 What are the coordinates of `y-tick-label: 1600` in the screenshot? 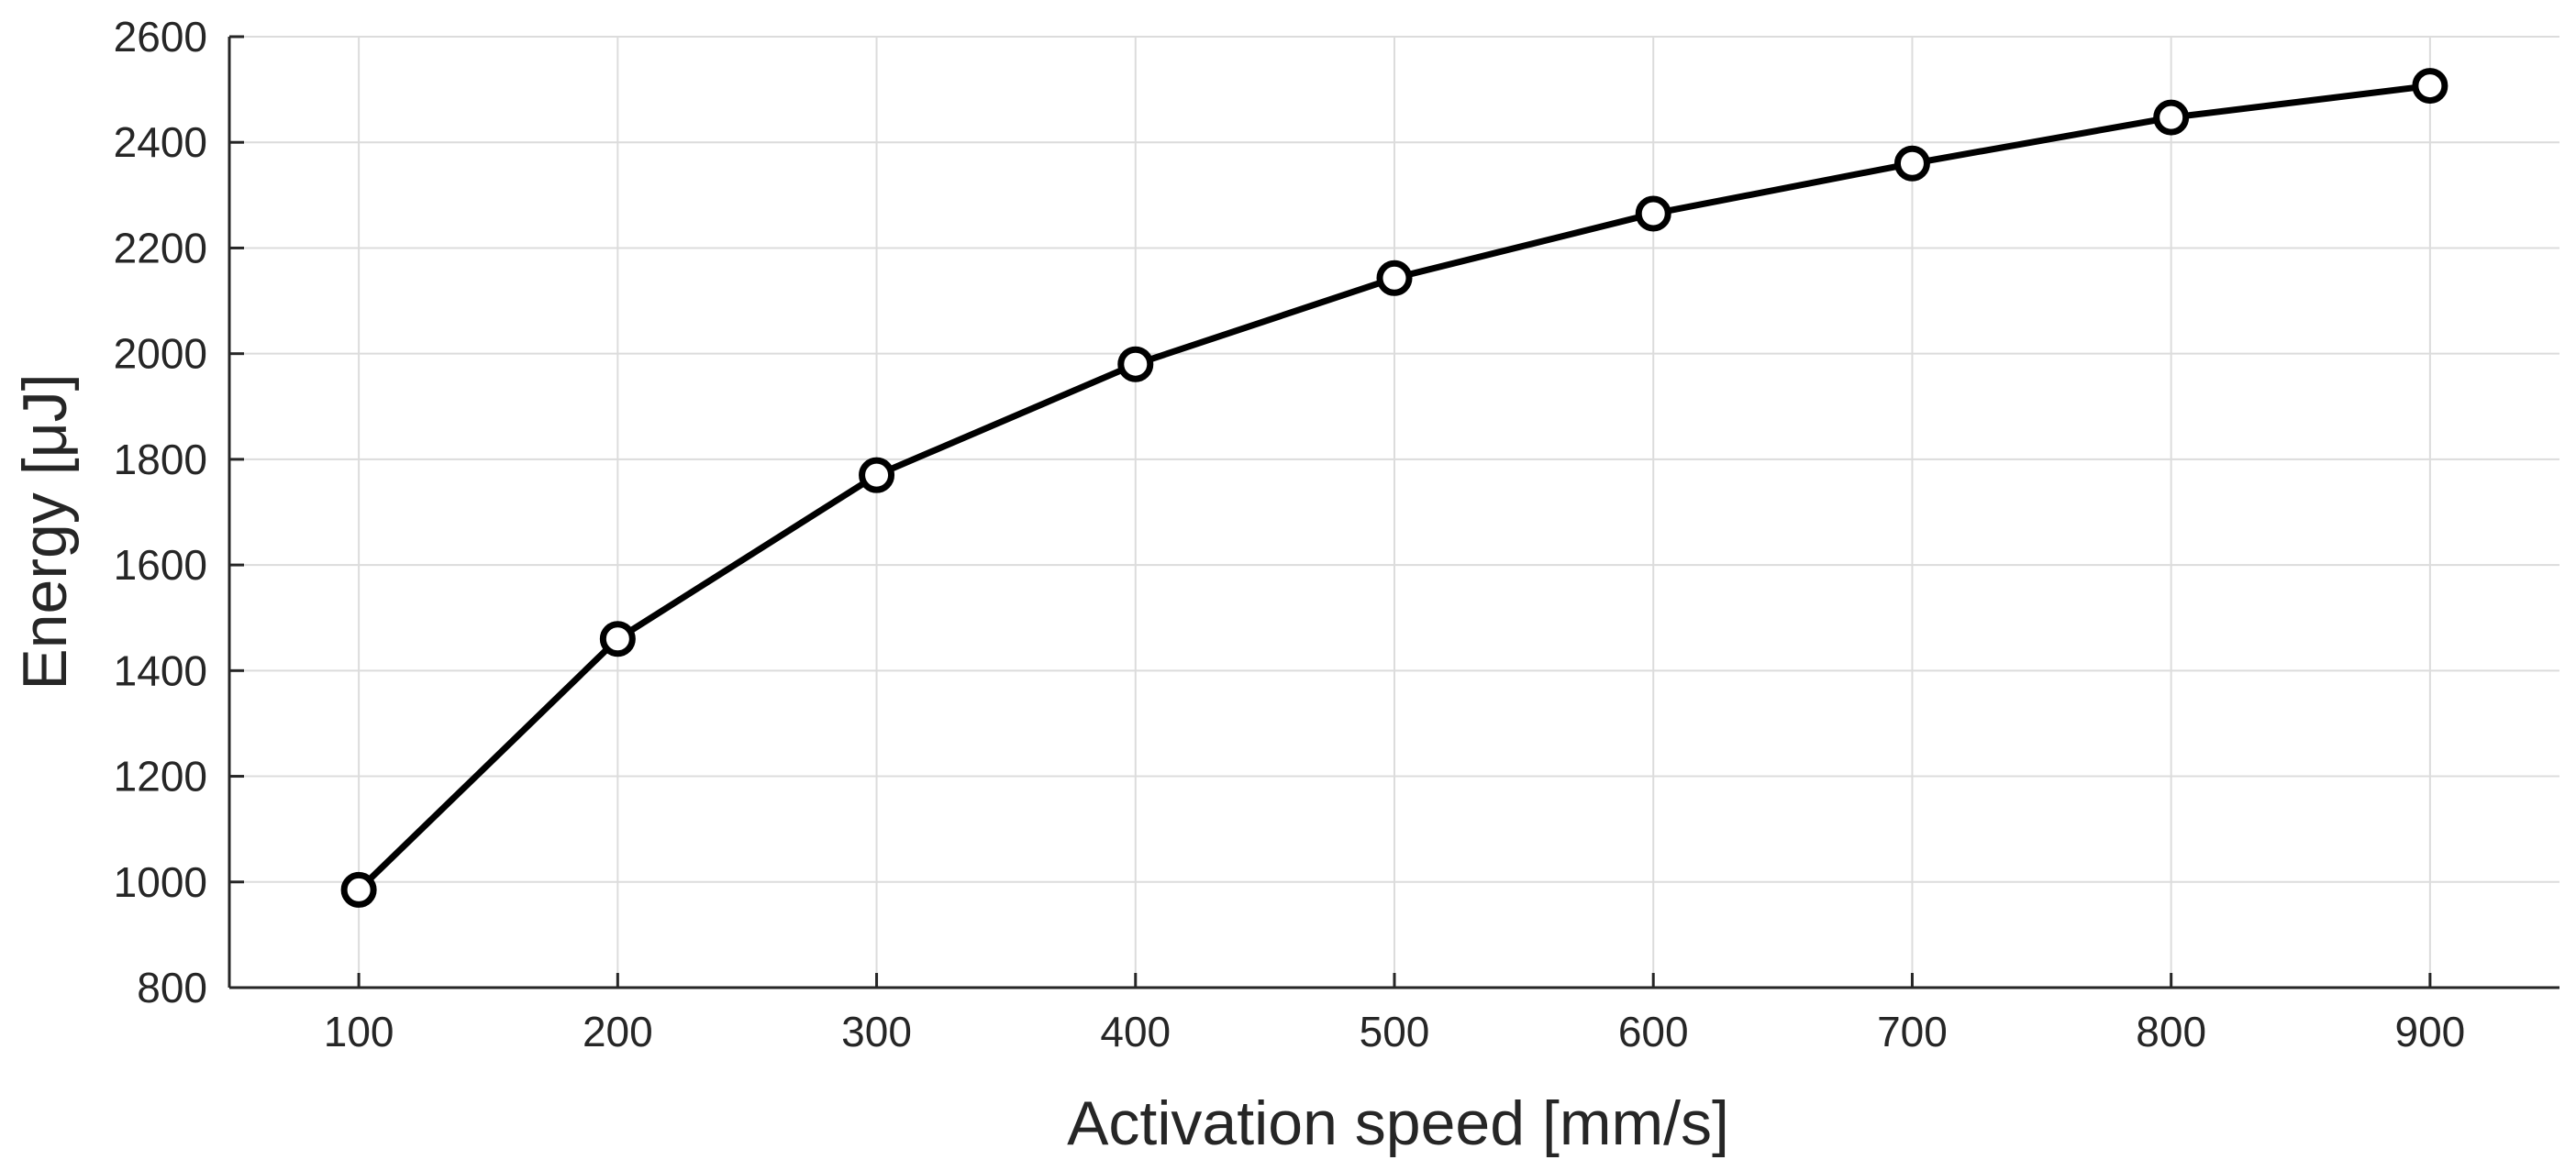 It's located at (160, 565).